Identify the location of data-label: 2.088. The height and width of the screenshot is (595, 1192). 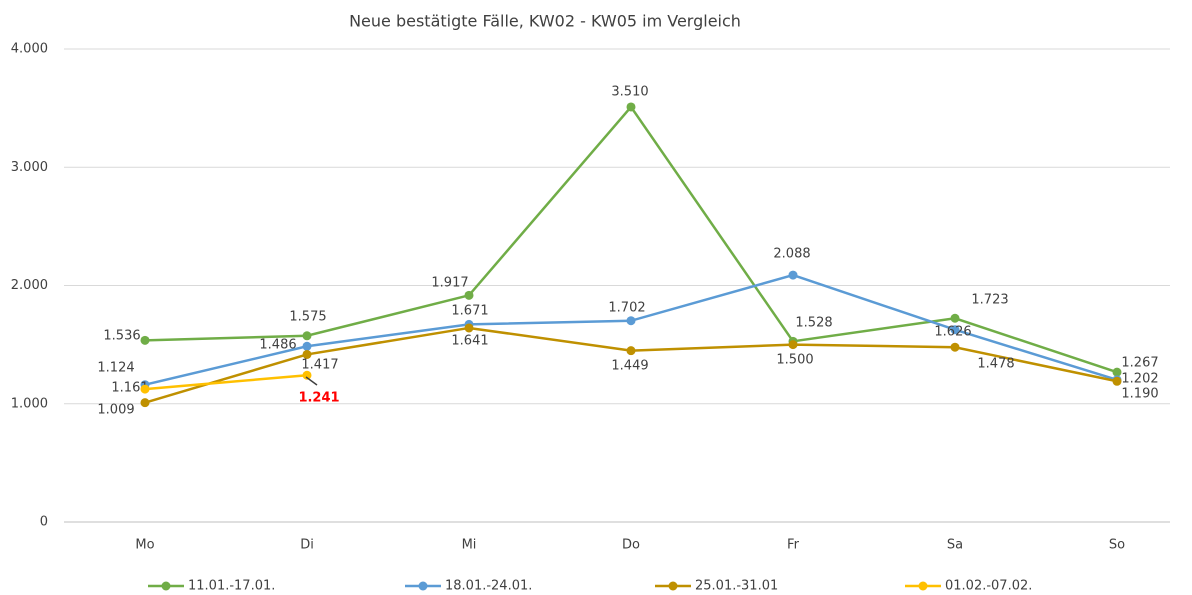
(791, 254).